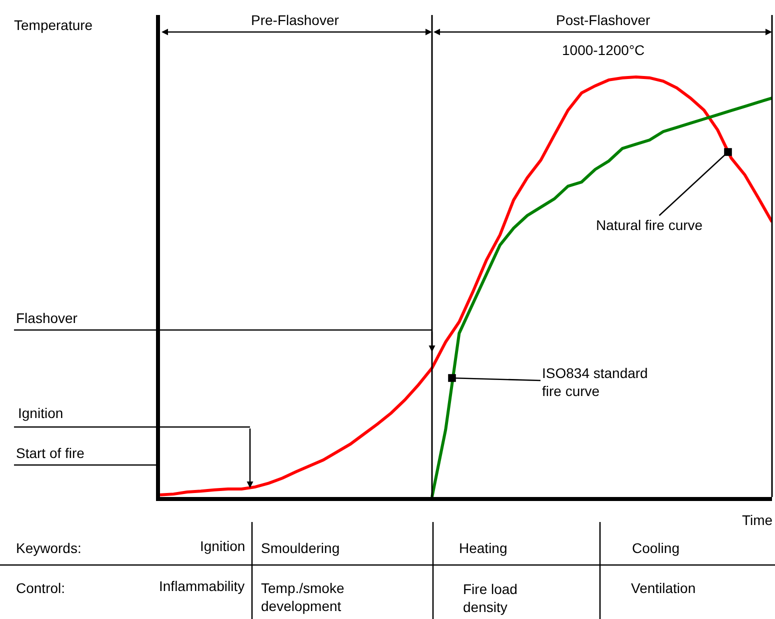  Describe the element at coordinates (603, 50) in the screenshot. I see `text: 1000-1200°C` at that location.